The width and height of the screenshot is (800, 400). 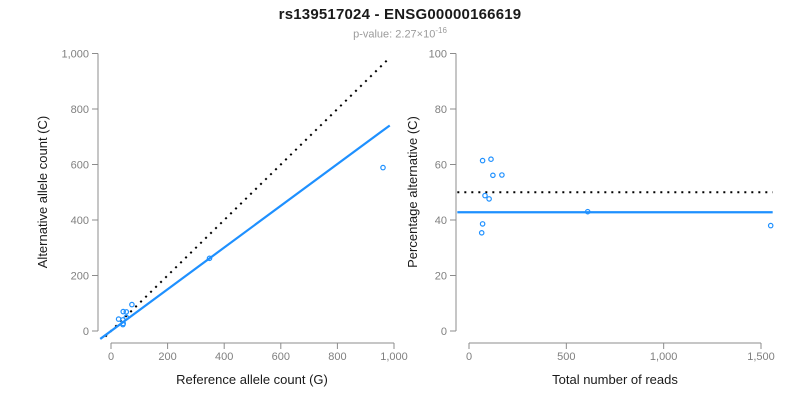 I want to click on right-x-axis-title: Total number of reads, so click(x=615, y=379).